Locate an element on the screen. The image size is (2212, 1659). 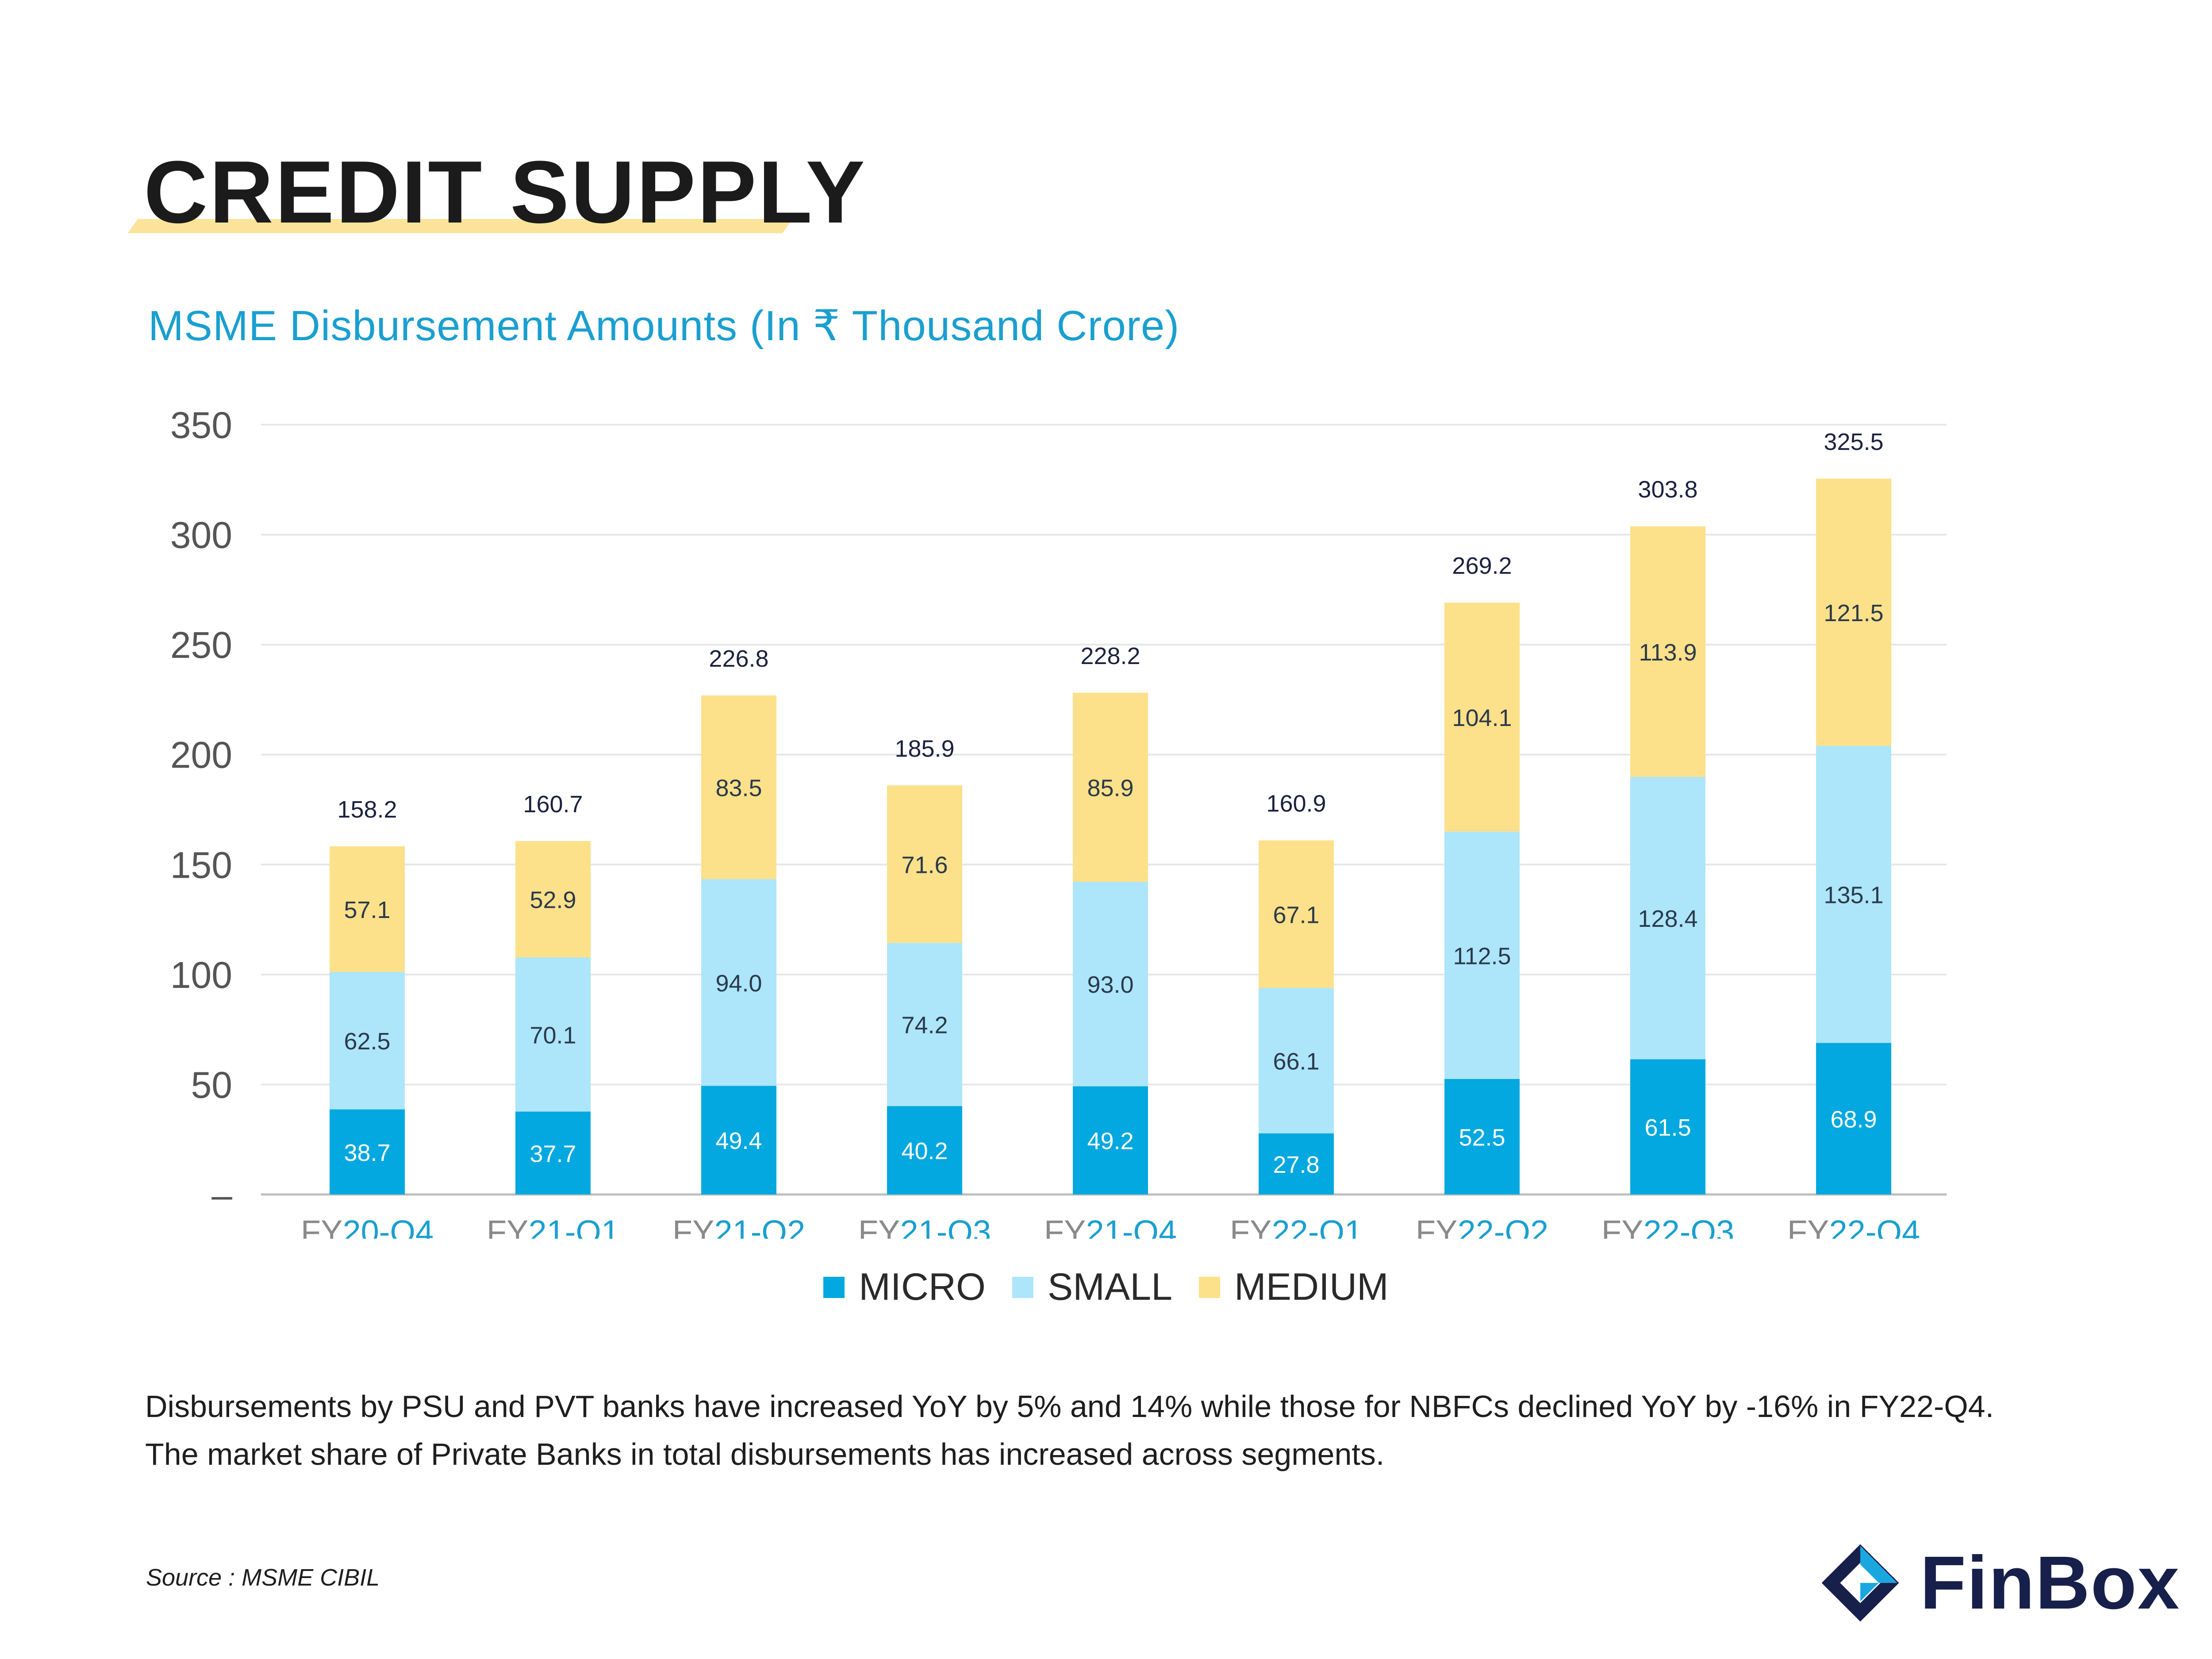
bar-value-label: 49.4 is located at coordinates (739, 1141).